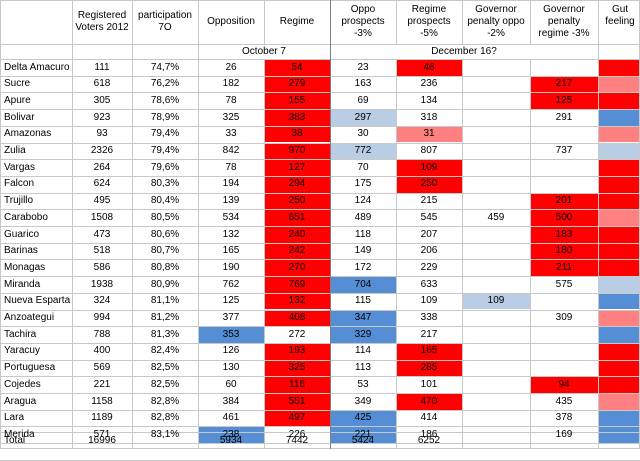 This screenshot has height=461, width=640. I want to click on cell-regime: 250, so click(297, 201).